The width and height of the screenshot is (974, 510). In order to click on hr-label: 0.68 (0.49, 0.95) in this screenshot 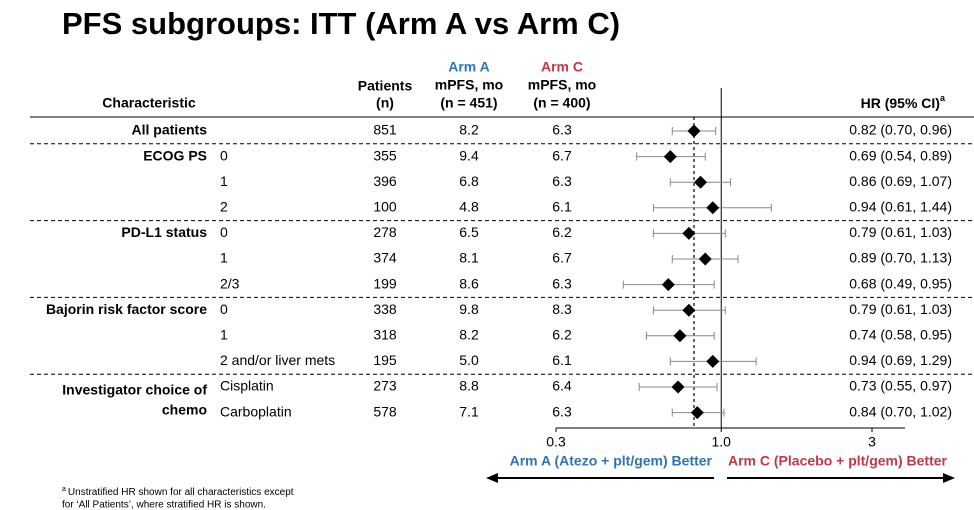, I will do `click(900, 283)`.